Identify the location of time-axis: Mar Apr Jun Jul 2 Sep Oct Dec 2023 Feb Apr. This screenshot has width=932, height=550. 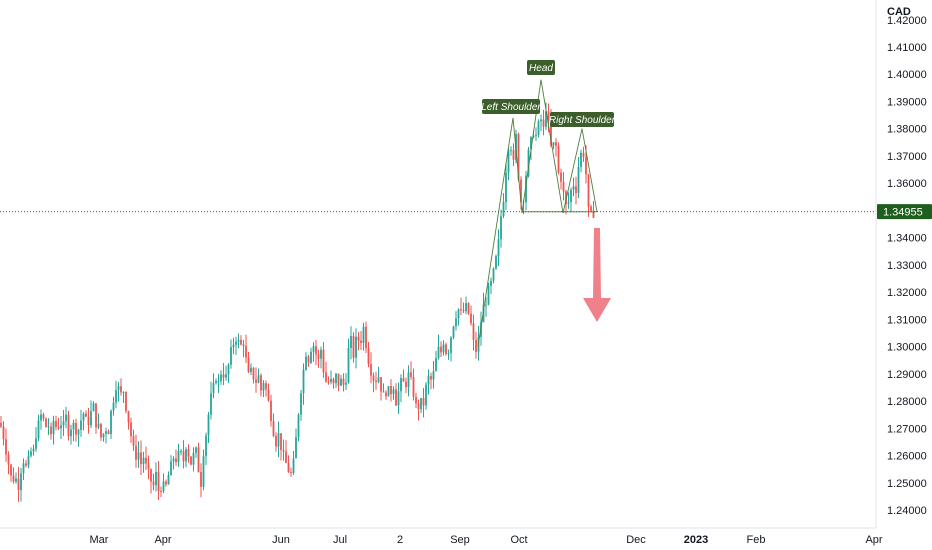
(486, 540).